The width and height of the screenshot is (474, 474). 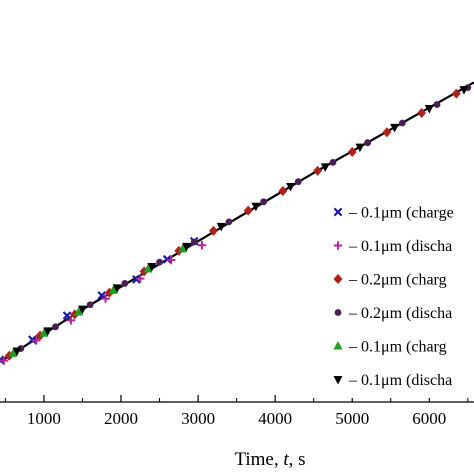 What do you see at coordinates (352, 418) in the screenshot?
I see `x-tick-label: 5000` at bounding box center [352, 418].